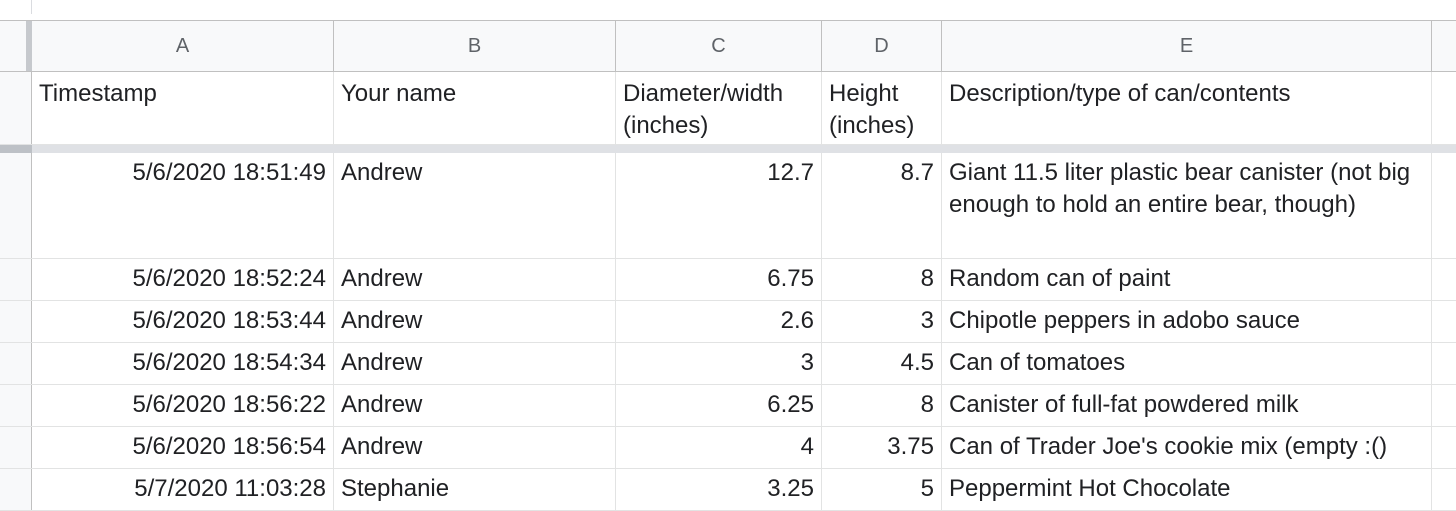 Image resolution: width=1456 pixels, height=511 pixels. Describe the element at coordinates (719, 447) in the screenshot. I see `cell-diameter: 4` at that location.